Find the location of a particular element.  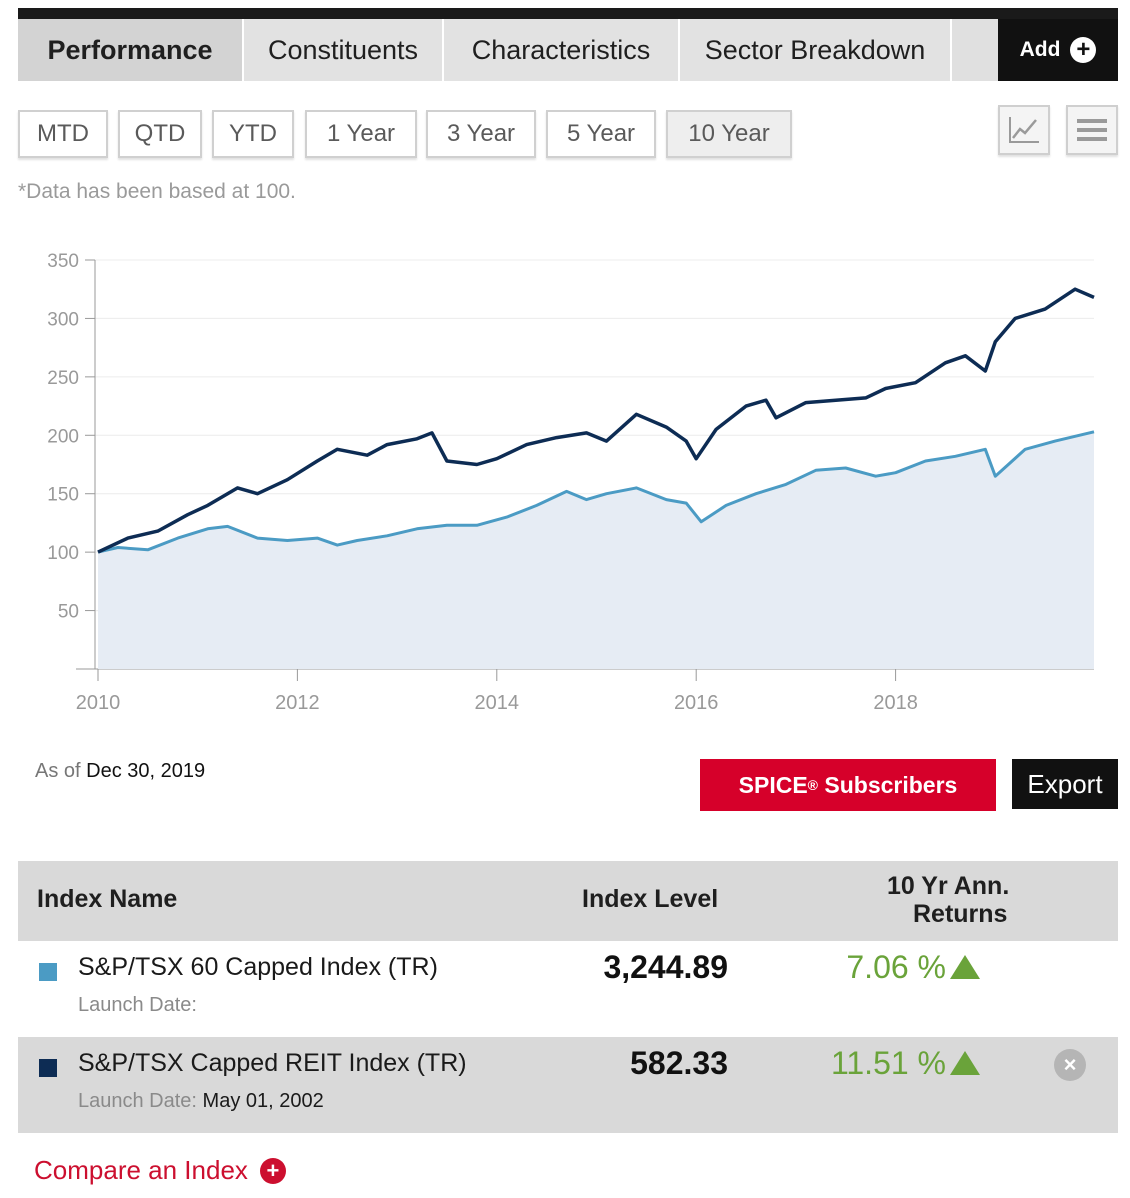

annual-return-value: 11.51 % is located at coordinates (888, 1063).